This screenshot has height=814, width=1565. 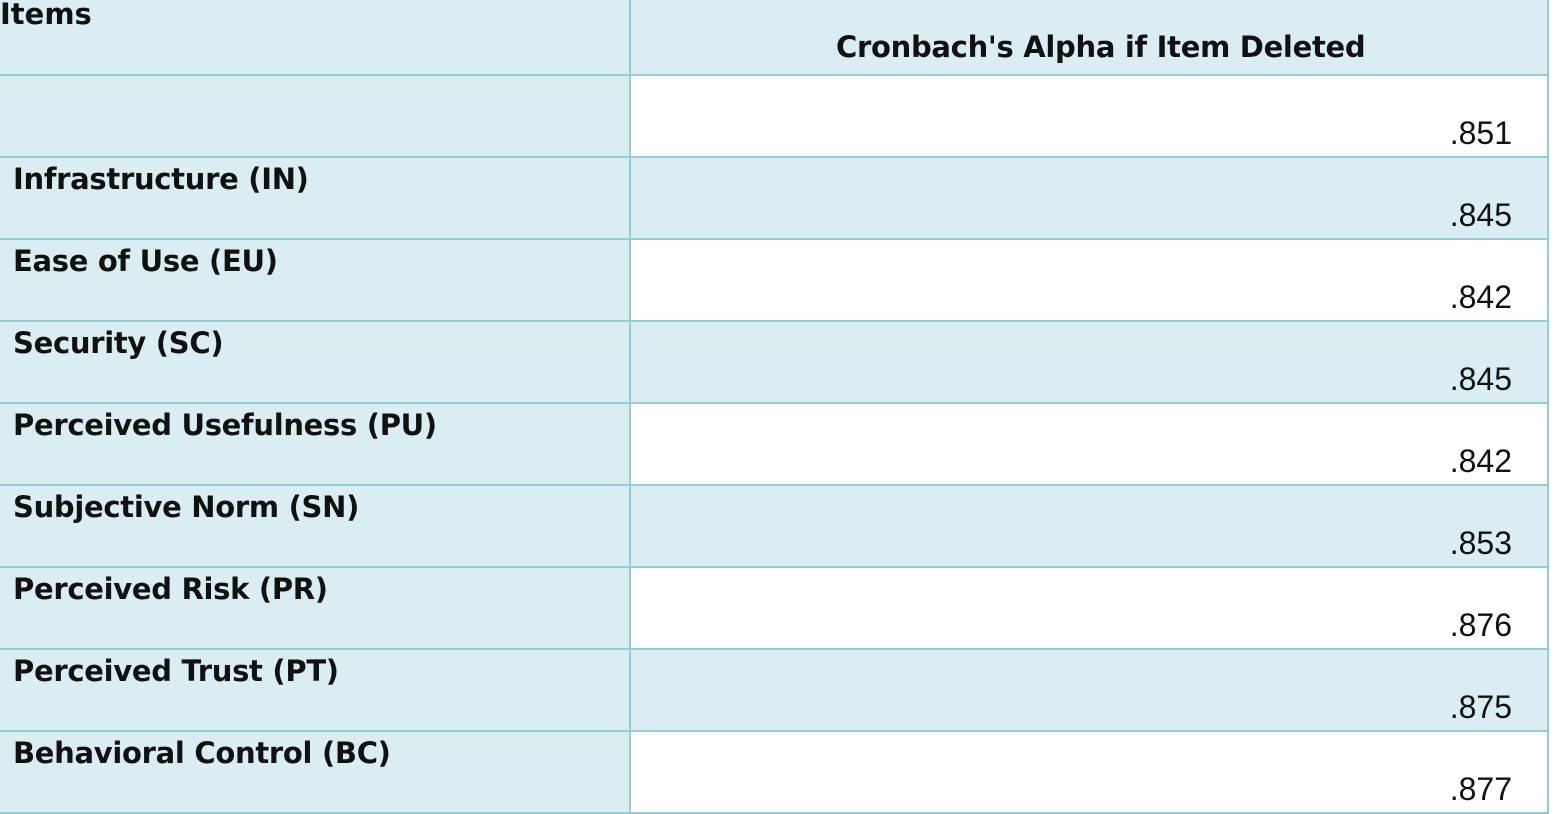 What do you see at coordinates (170, 589) in the screenshot?
I see `item-label: Perceived Risk (PR)` at bounding box center [170, 589].